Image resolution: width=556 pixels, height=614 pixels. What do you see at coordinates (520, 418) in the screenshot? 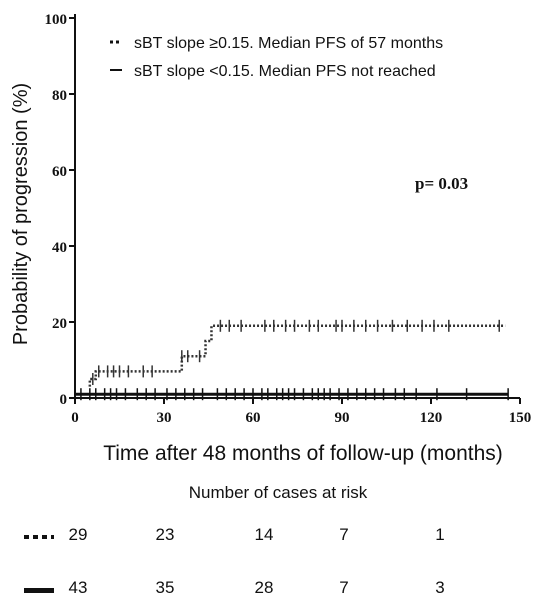
I see `x-tick-label: 150` at bounding box center [520, 418].